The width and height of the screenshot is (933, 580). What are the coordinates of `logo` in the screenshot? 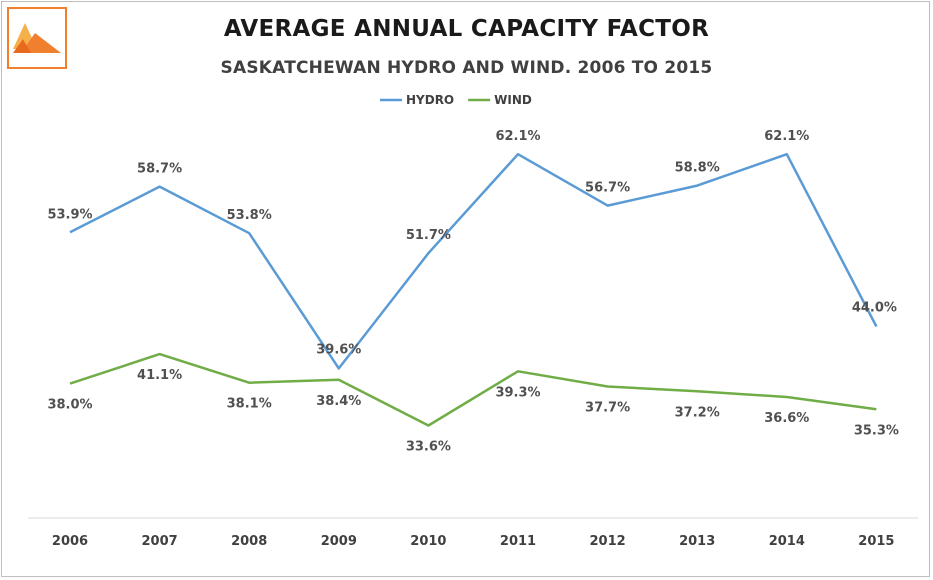 It's located at (37, 38).